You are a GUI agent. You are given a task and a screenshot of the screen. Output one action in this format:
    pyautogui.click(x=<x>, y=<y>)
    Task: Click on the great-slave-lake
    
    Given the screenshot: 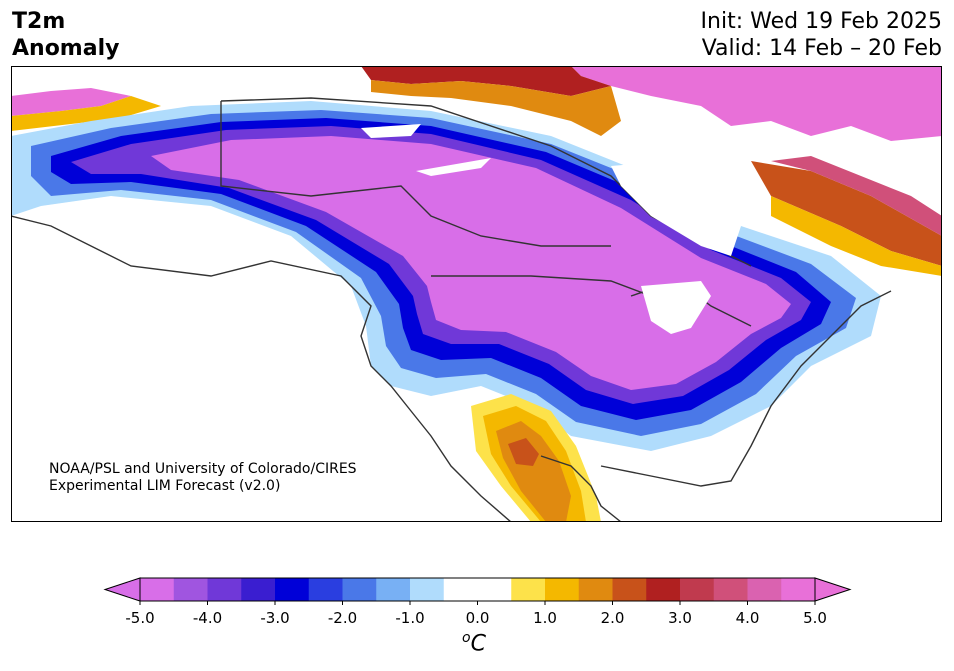 What is the action you would take?
    pyautogui.click(x=453, y=167)
    